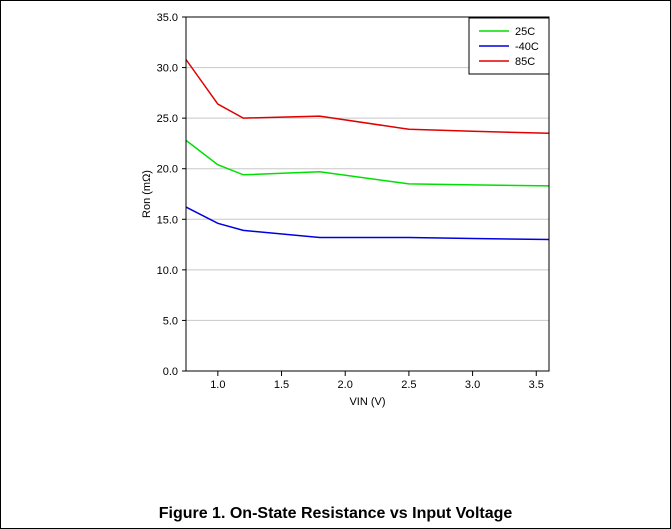  What do you see at coordinates (167, 220) in the screenshot?
I see `y-tick-label: 15.0` at bounding box center [167, 220].